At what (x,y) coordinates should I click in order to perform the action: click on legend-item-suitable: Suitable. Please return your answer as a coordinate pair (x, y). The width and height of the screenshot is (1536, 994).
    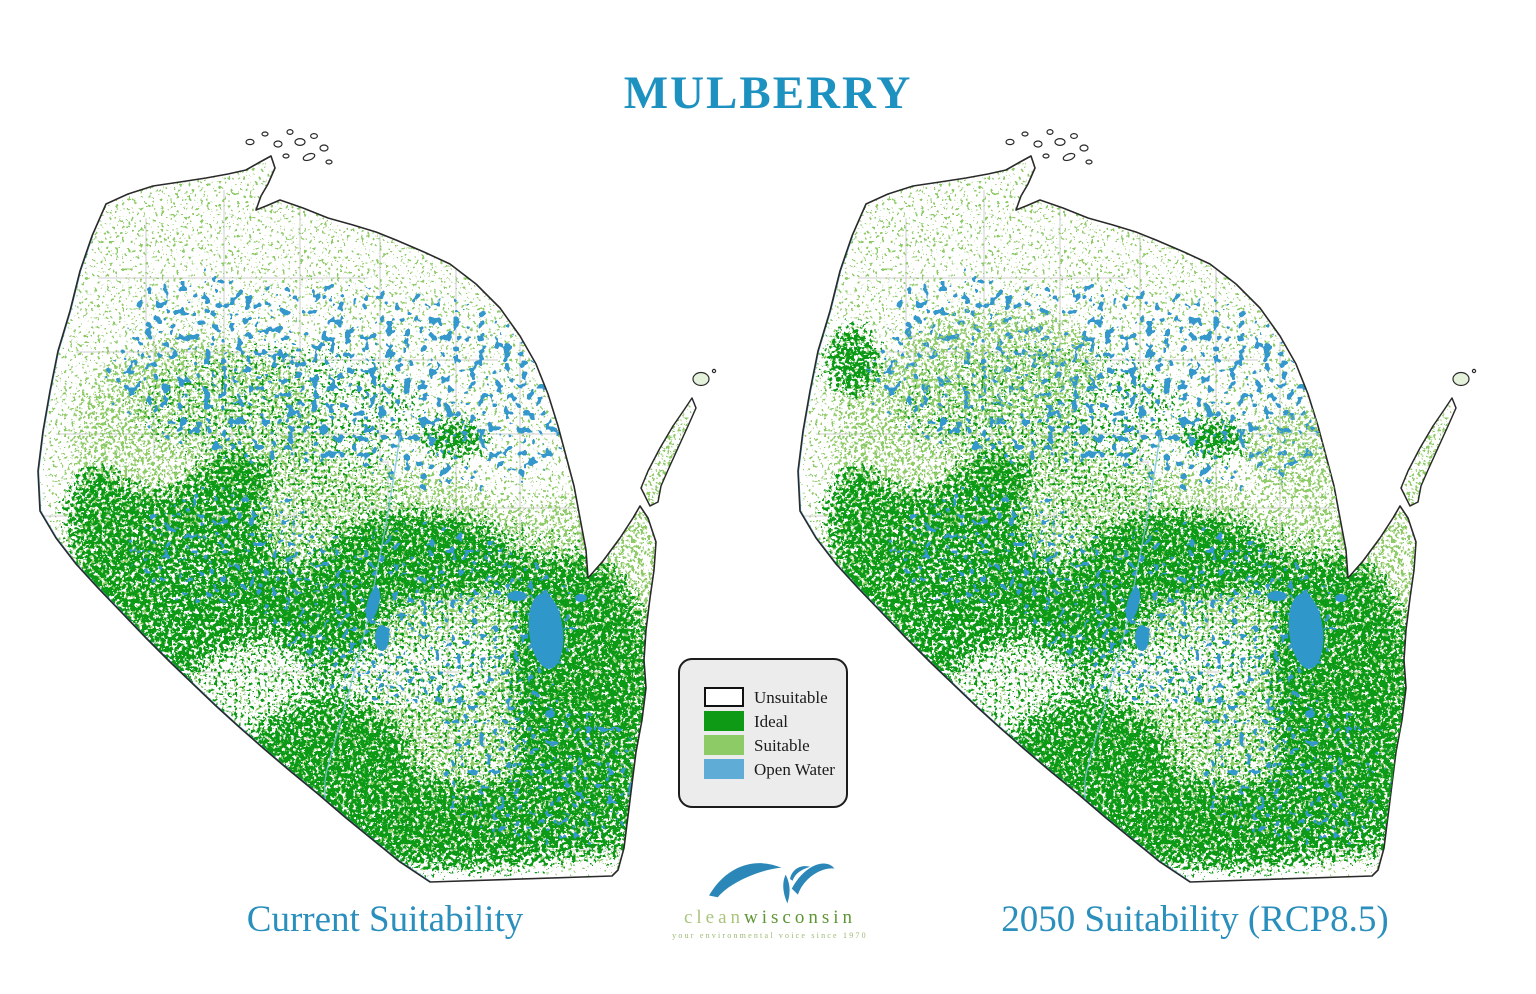
    Looking at the image, I should click on (775, 745).